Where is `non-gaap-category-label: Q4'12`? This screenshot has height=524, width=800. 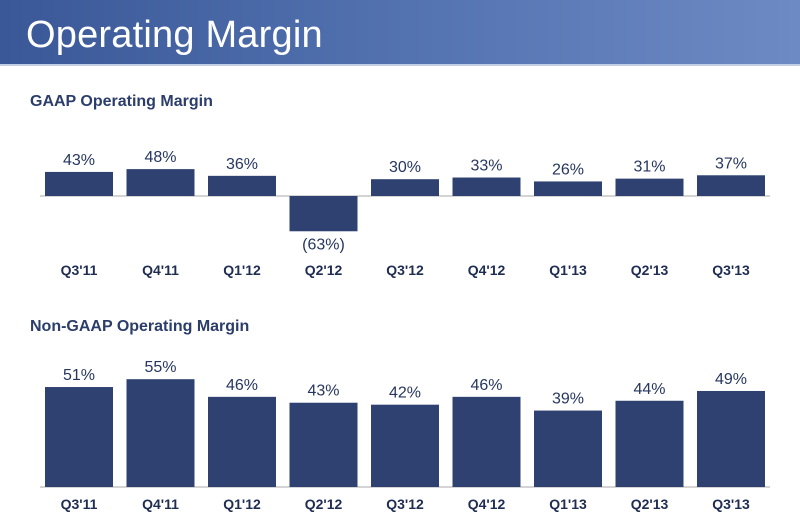 non-gaap-category-label: Q4'12 is located at coordinates (487, 504).